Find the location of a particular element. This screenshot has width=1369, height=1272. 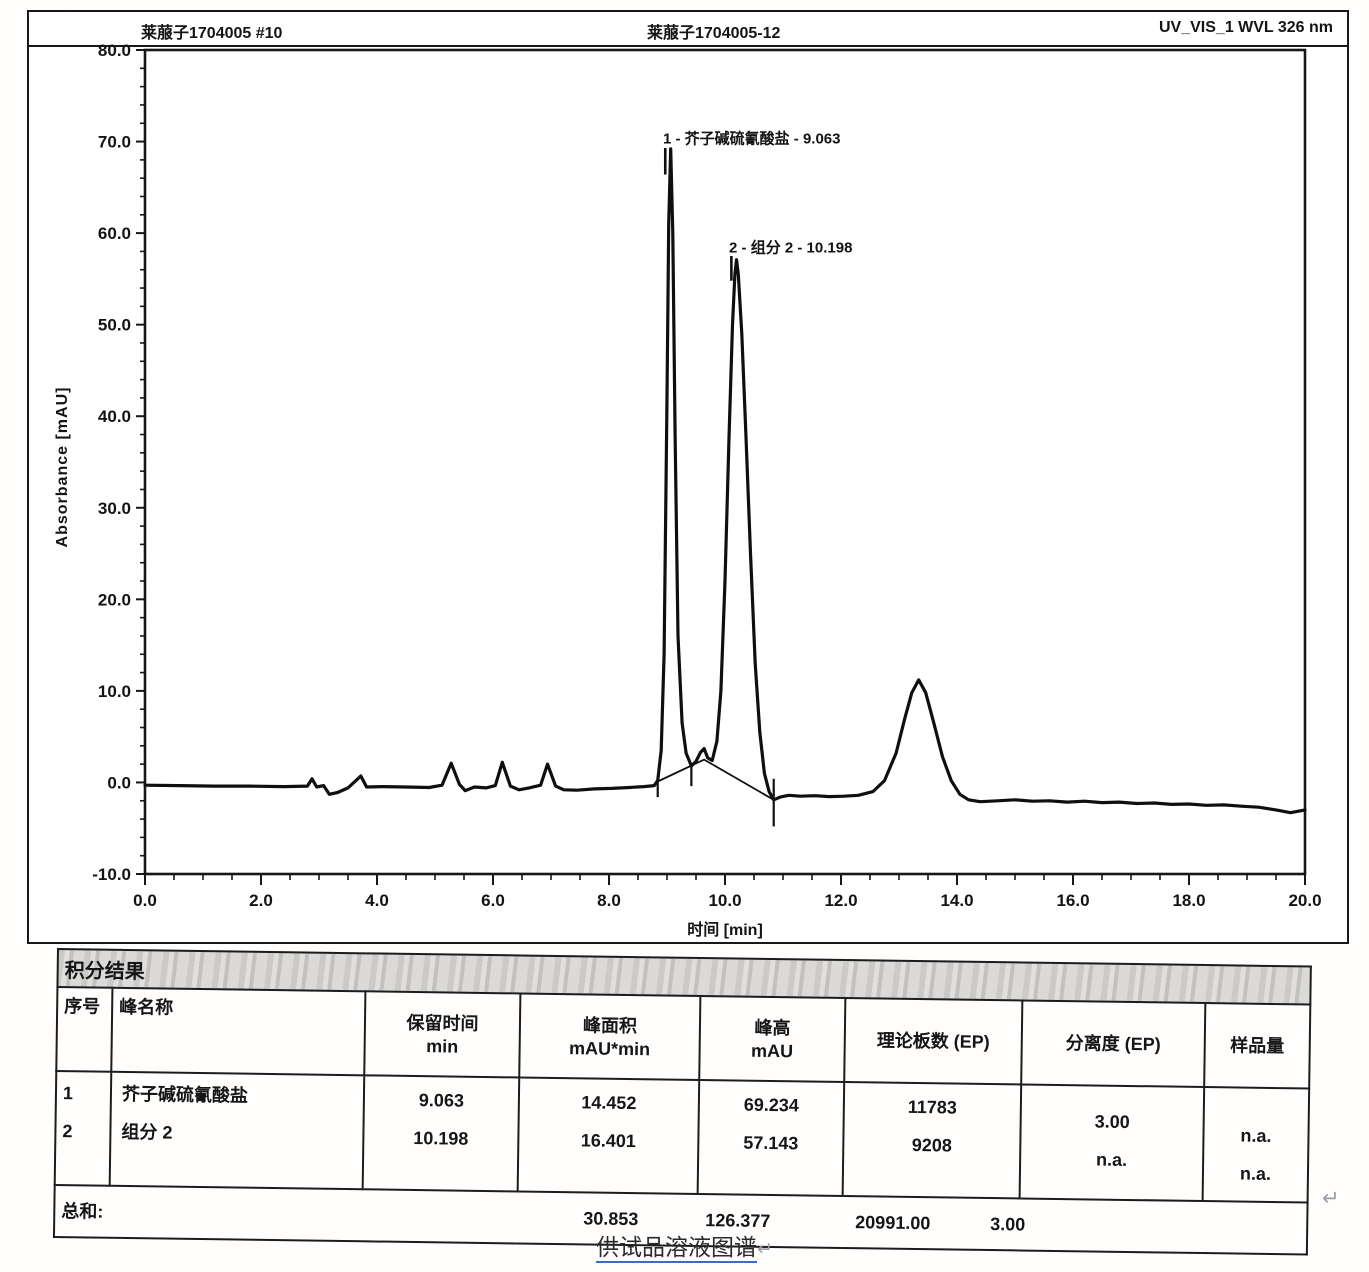

injection-name-center: 莱菔子1704005-12 is located at coordinates (714, 33).